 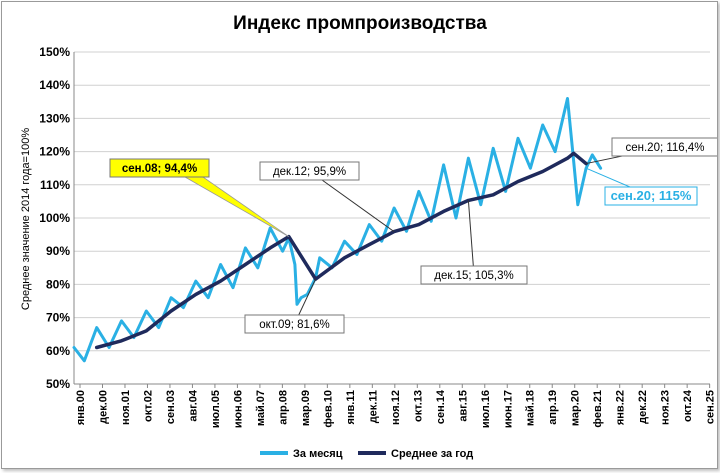 What do you see at coordinates (216, 409) in the screenshot?
I see `x-tick-label: июл.05` at bounding box center [216, 409].